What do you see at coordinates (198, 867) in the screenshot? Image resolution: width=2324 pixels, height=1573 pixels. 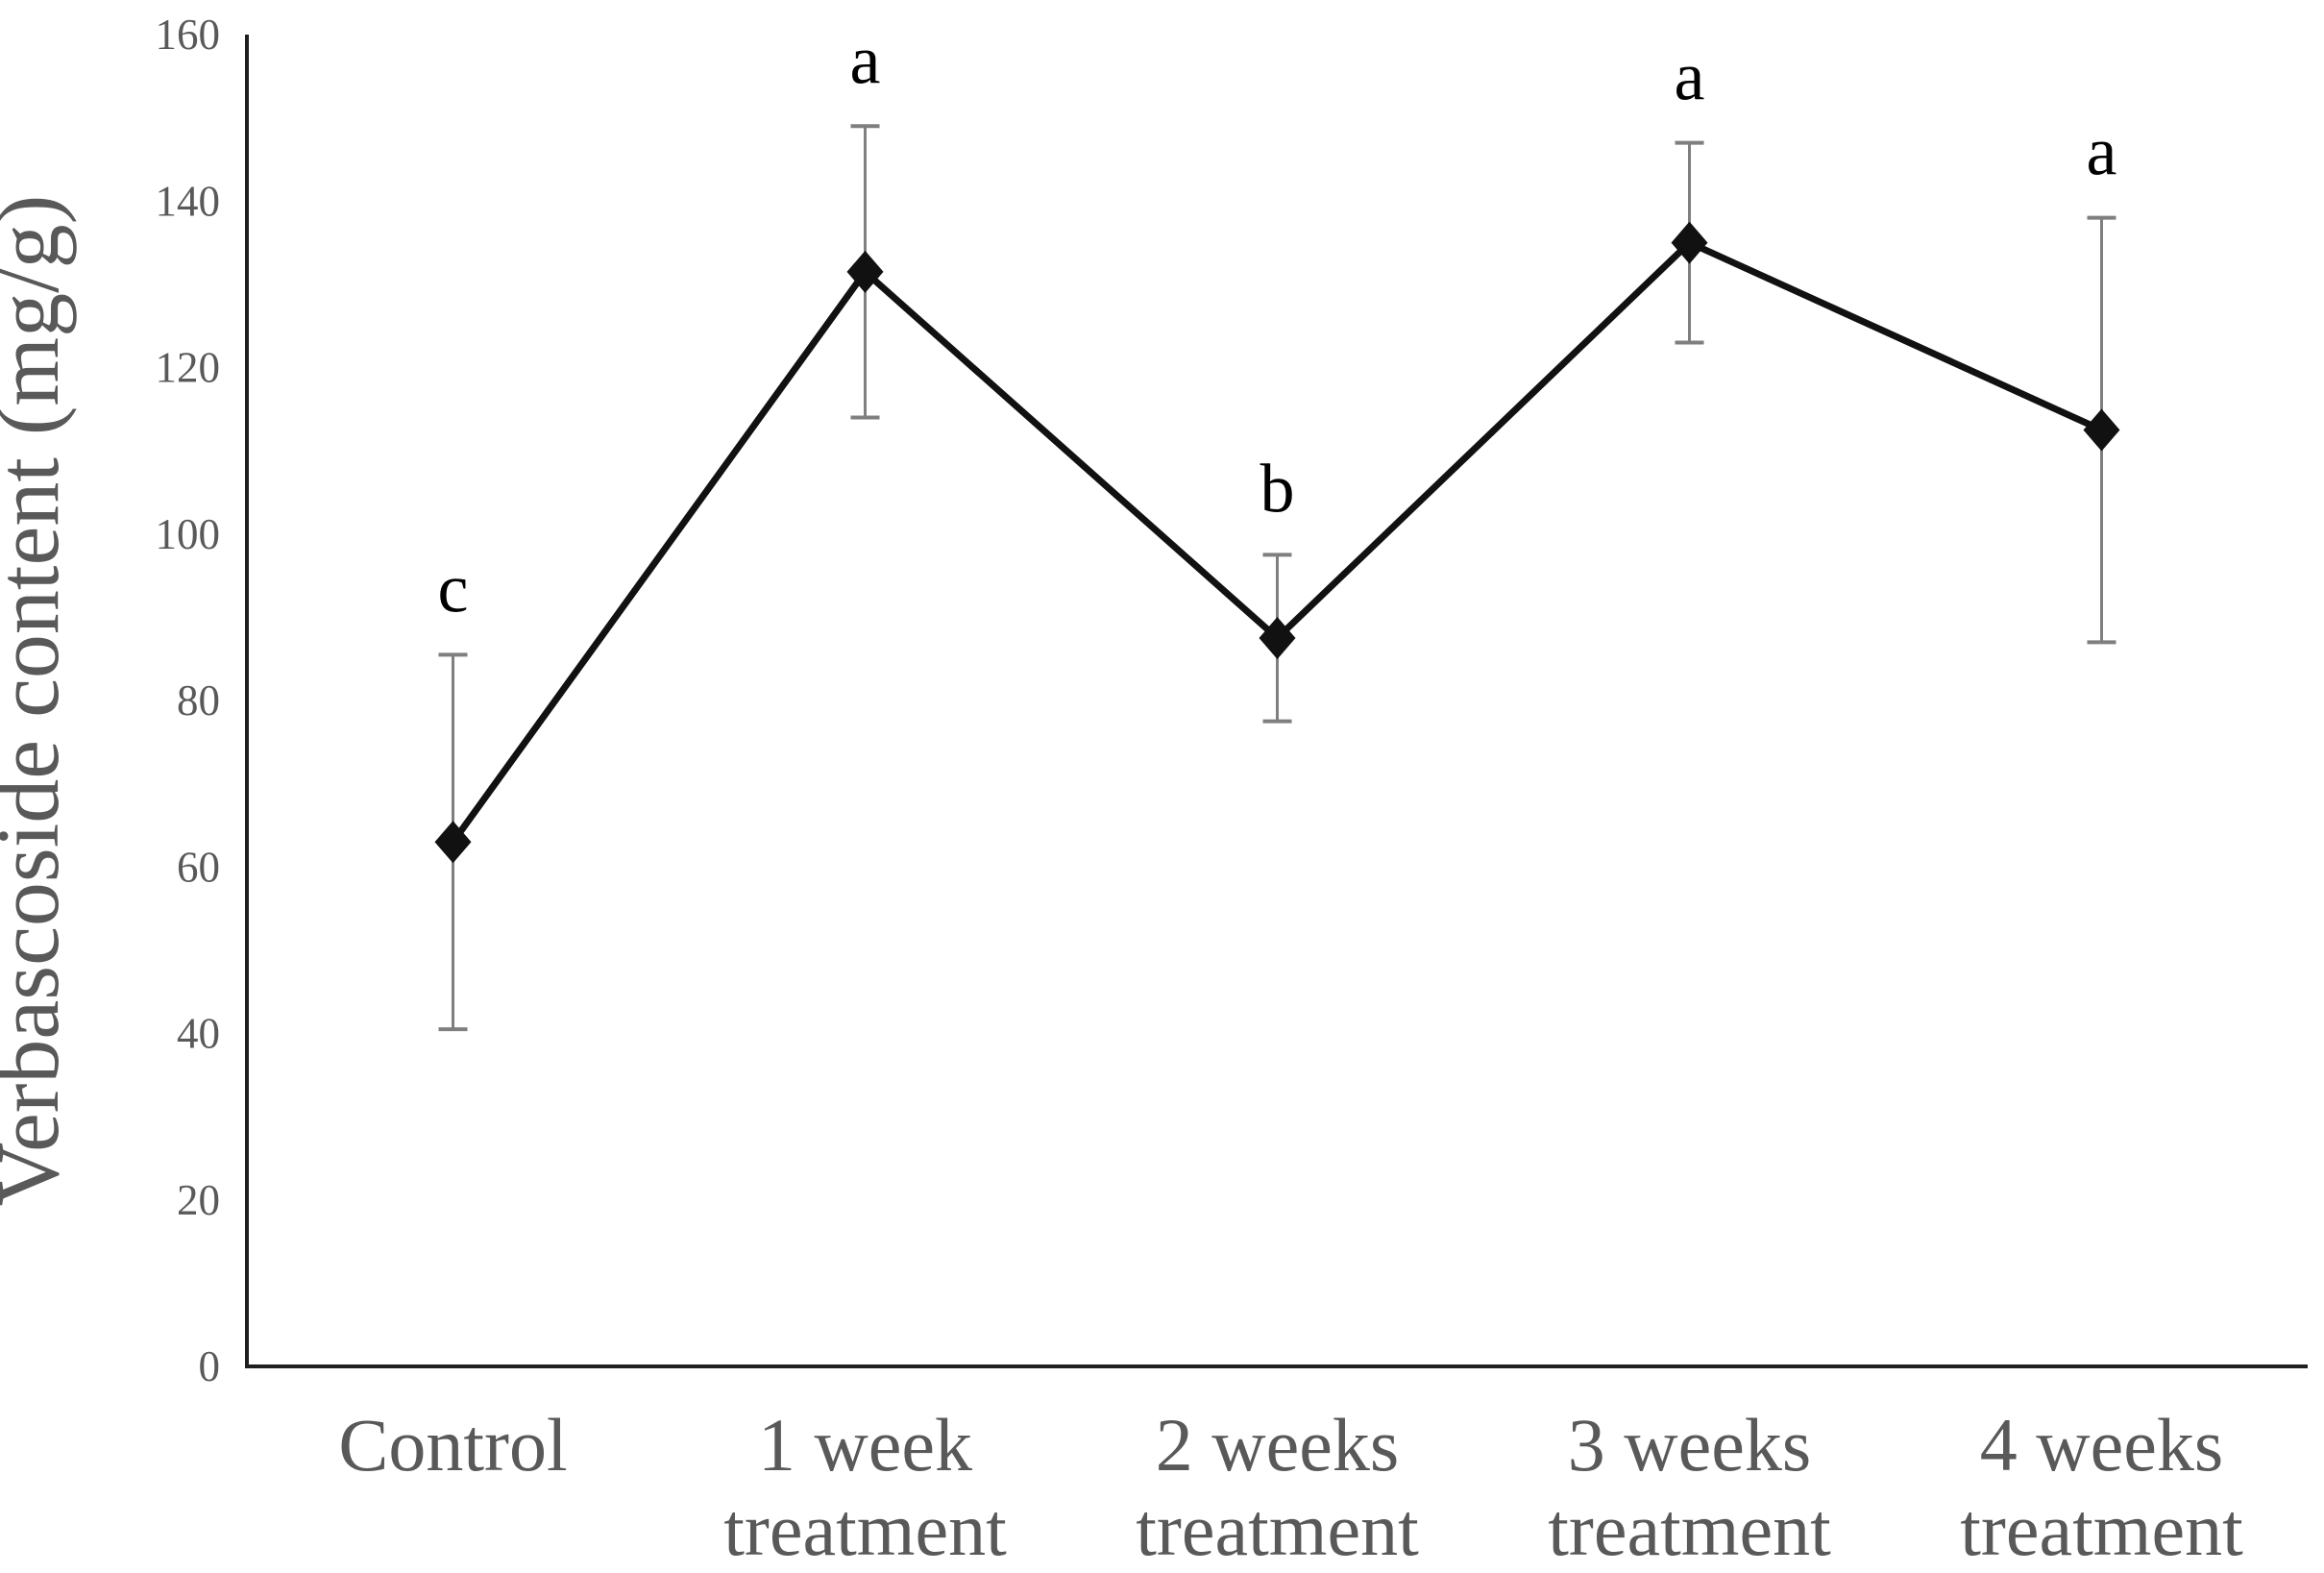 I see `y-tick-label-60: 60` at bounding box center [198, 867].